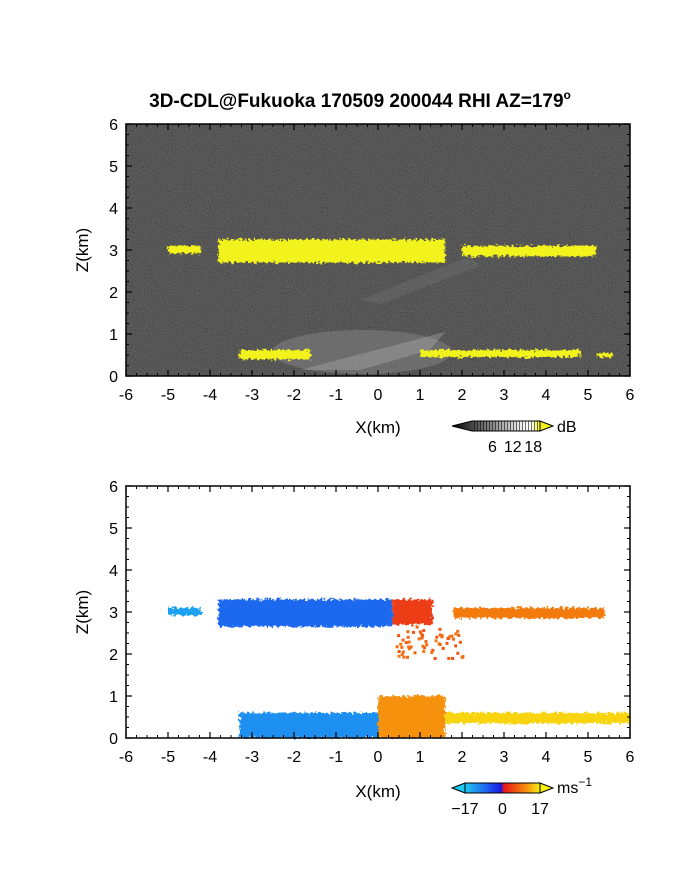 The height and width of the screenshot is (880, 680). What do you see at coordinates (502, 788) in the screenshot?
I see `velocity-colorbar-bar` at bounding box center [502, 788].